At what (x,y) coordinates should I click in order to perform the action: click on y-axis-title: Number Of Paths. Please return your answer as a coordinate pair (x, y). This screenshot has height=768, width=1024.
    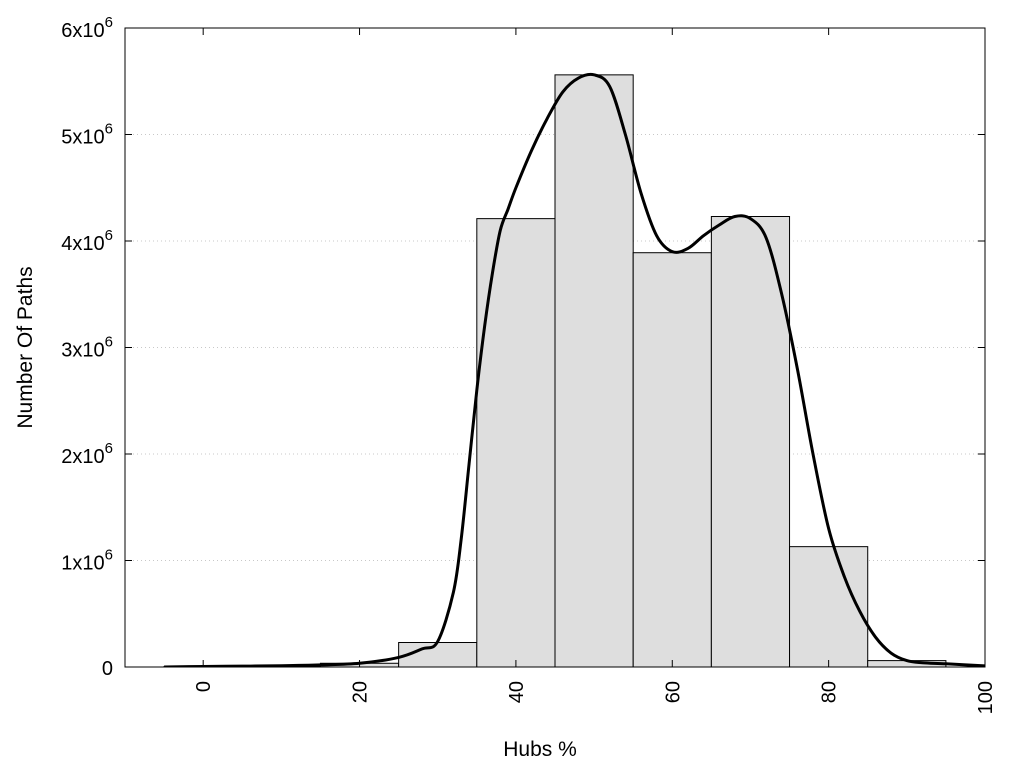
    Looking at the image, I should click on (25, 347).